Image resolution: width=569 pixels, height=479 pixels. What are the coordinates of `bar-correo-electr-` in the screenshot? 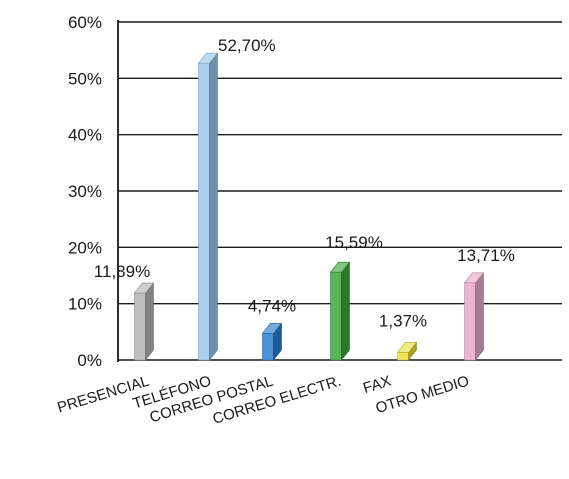 It's located at (340, 311).